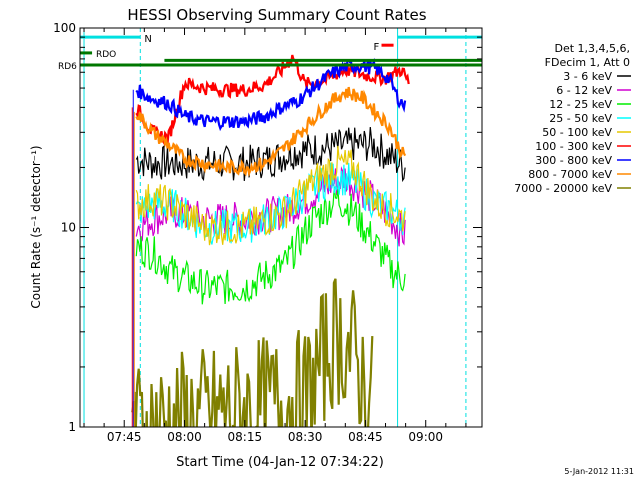 The width and height of the screenshot is (640, 480). Describe the element at coordinates (36, 226) in the screenshot. I see `y-axis-label: Count Rate (s⁻¹ detector⁻¹)` at that location.